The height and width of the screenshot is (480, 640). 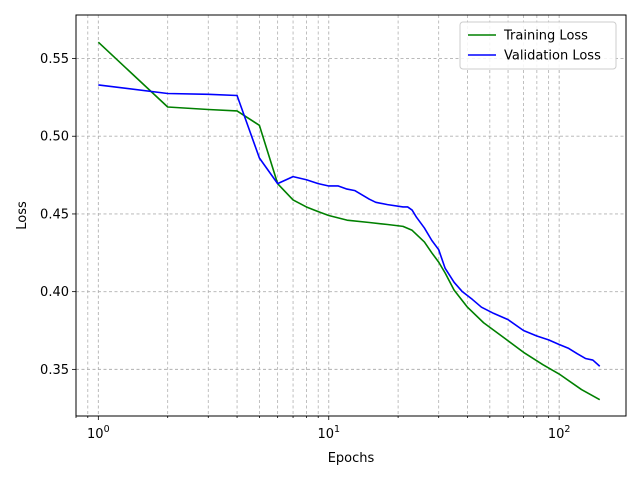 I want to click on y-tick-label: 0.55, so click(x=54, y=59).